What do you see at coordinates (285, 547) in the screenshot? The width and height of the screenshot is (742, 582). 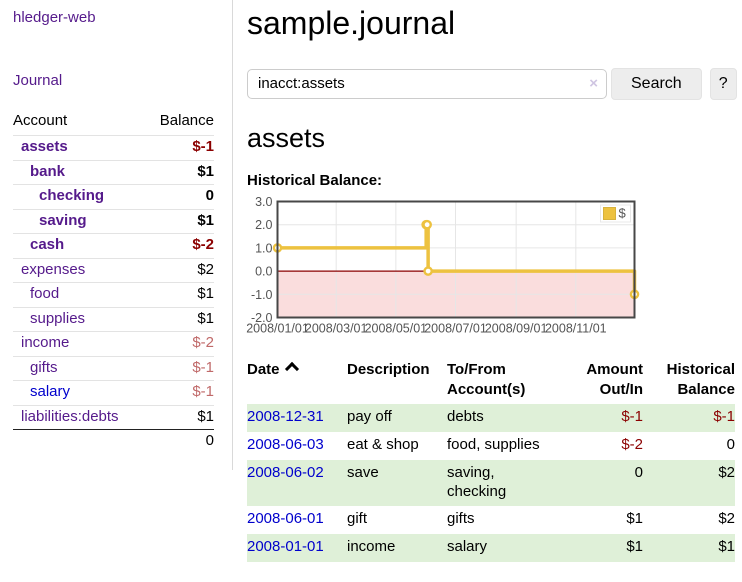 I see `register-date-link: 2008-01-01` at bounding box center [285, 547].